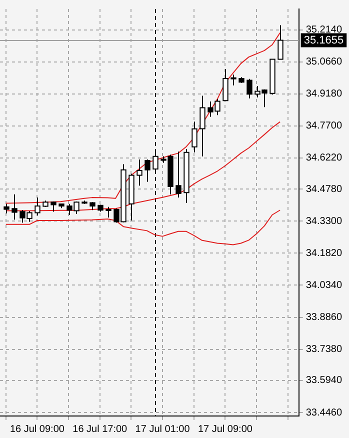 Image resolution: width=349 pixels, height=438 pixels. What do you see at coordinates (324, 158) in the screenshot?
I see `y-tick-label: 34.6220` at bounding box center [324, 158].